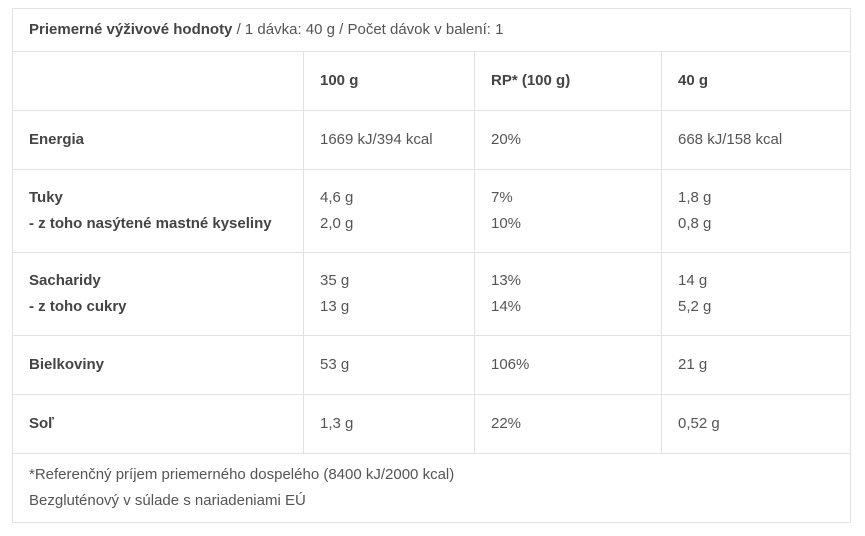 Image resolution: width=865 pixels, height=536 pixels. Describe the element at coordinates (502, 197) in the screenshot. I see `cell-value: 7%` at that location.